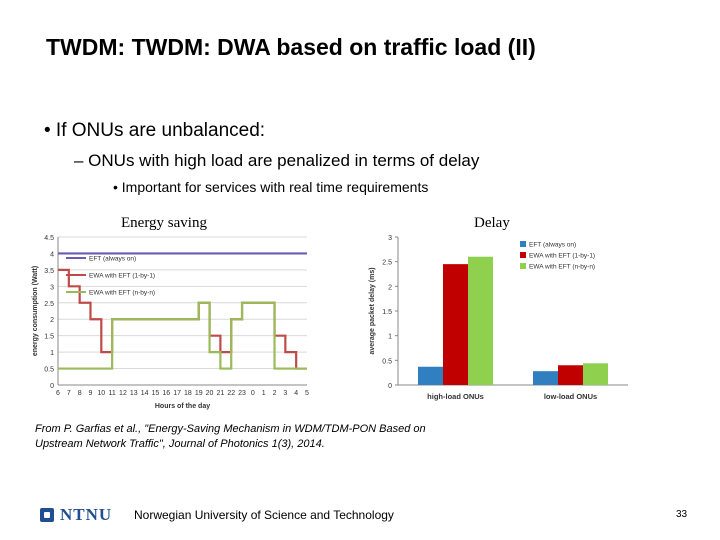 Image resolution: width=720 pixels, height=540 pixels. Describe the element at coordinates (210, 393) in the screenshot. I see `energy-x-tick-label: 20` at that location.